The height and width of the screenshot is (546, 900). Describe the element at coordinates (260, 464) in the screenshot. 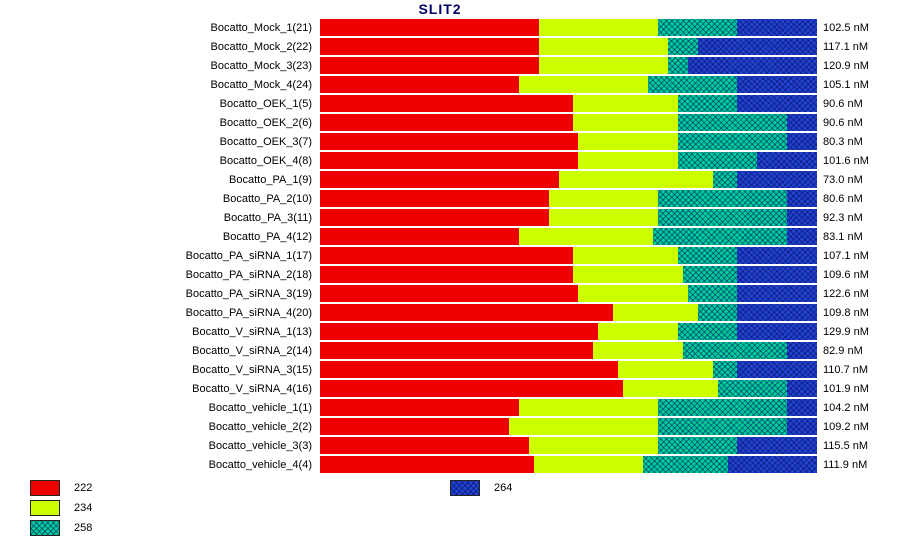

I see `row-label: Bocatto_vehicle_4(4)` at that location.